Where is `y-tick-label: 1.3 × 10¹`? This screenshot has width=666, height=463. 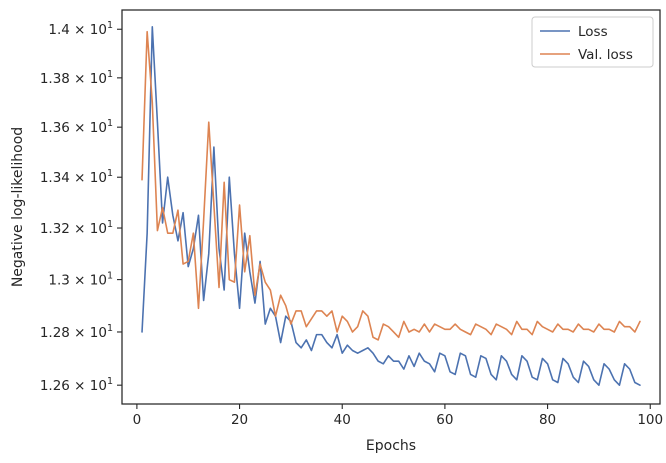 y-tick-label: 1.3 × 10¹ is located at coordinates (80, 280).